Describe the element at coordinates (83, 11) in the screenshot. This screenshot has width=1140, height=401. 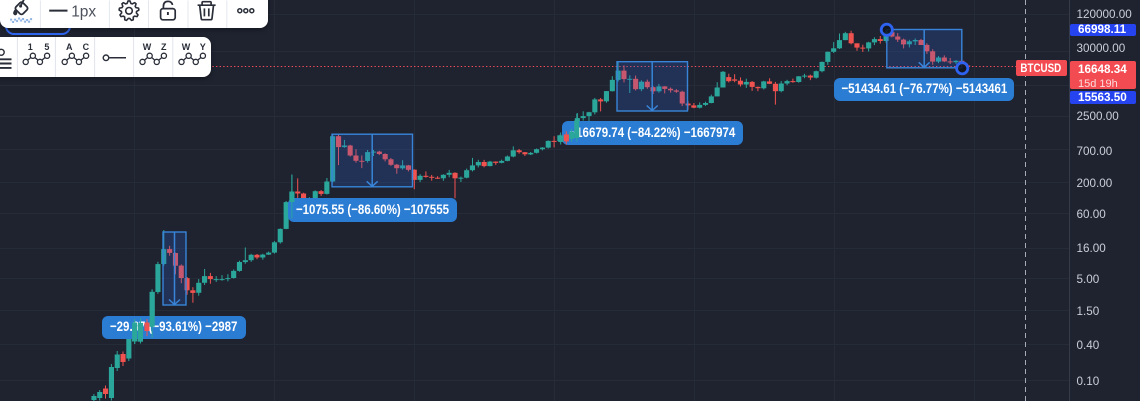
I see `svg-text: 1px` at that location.